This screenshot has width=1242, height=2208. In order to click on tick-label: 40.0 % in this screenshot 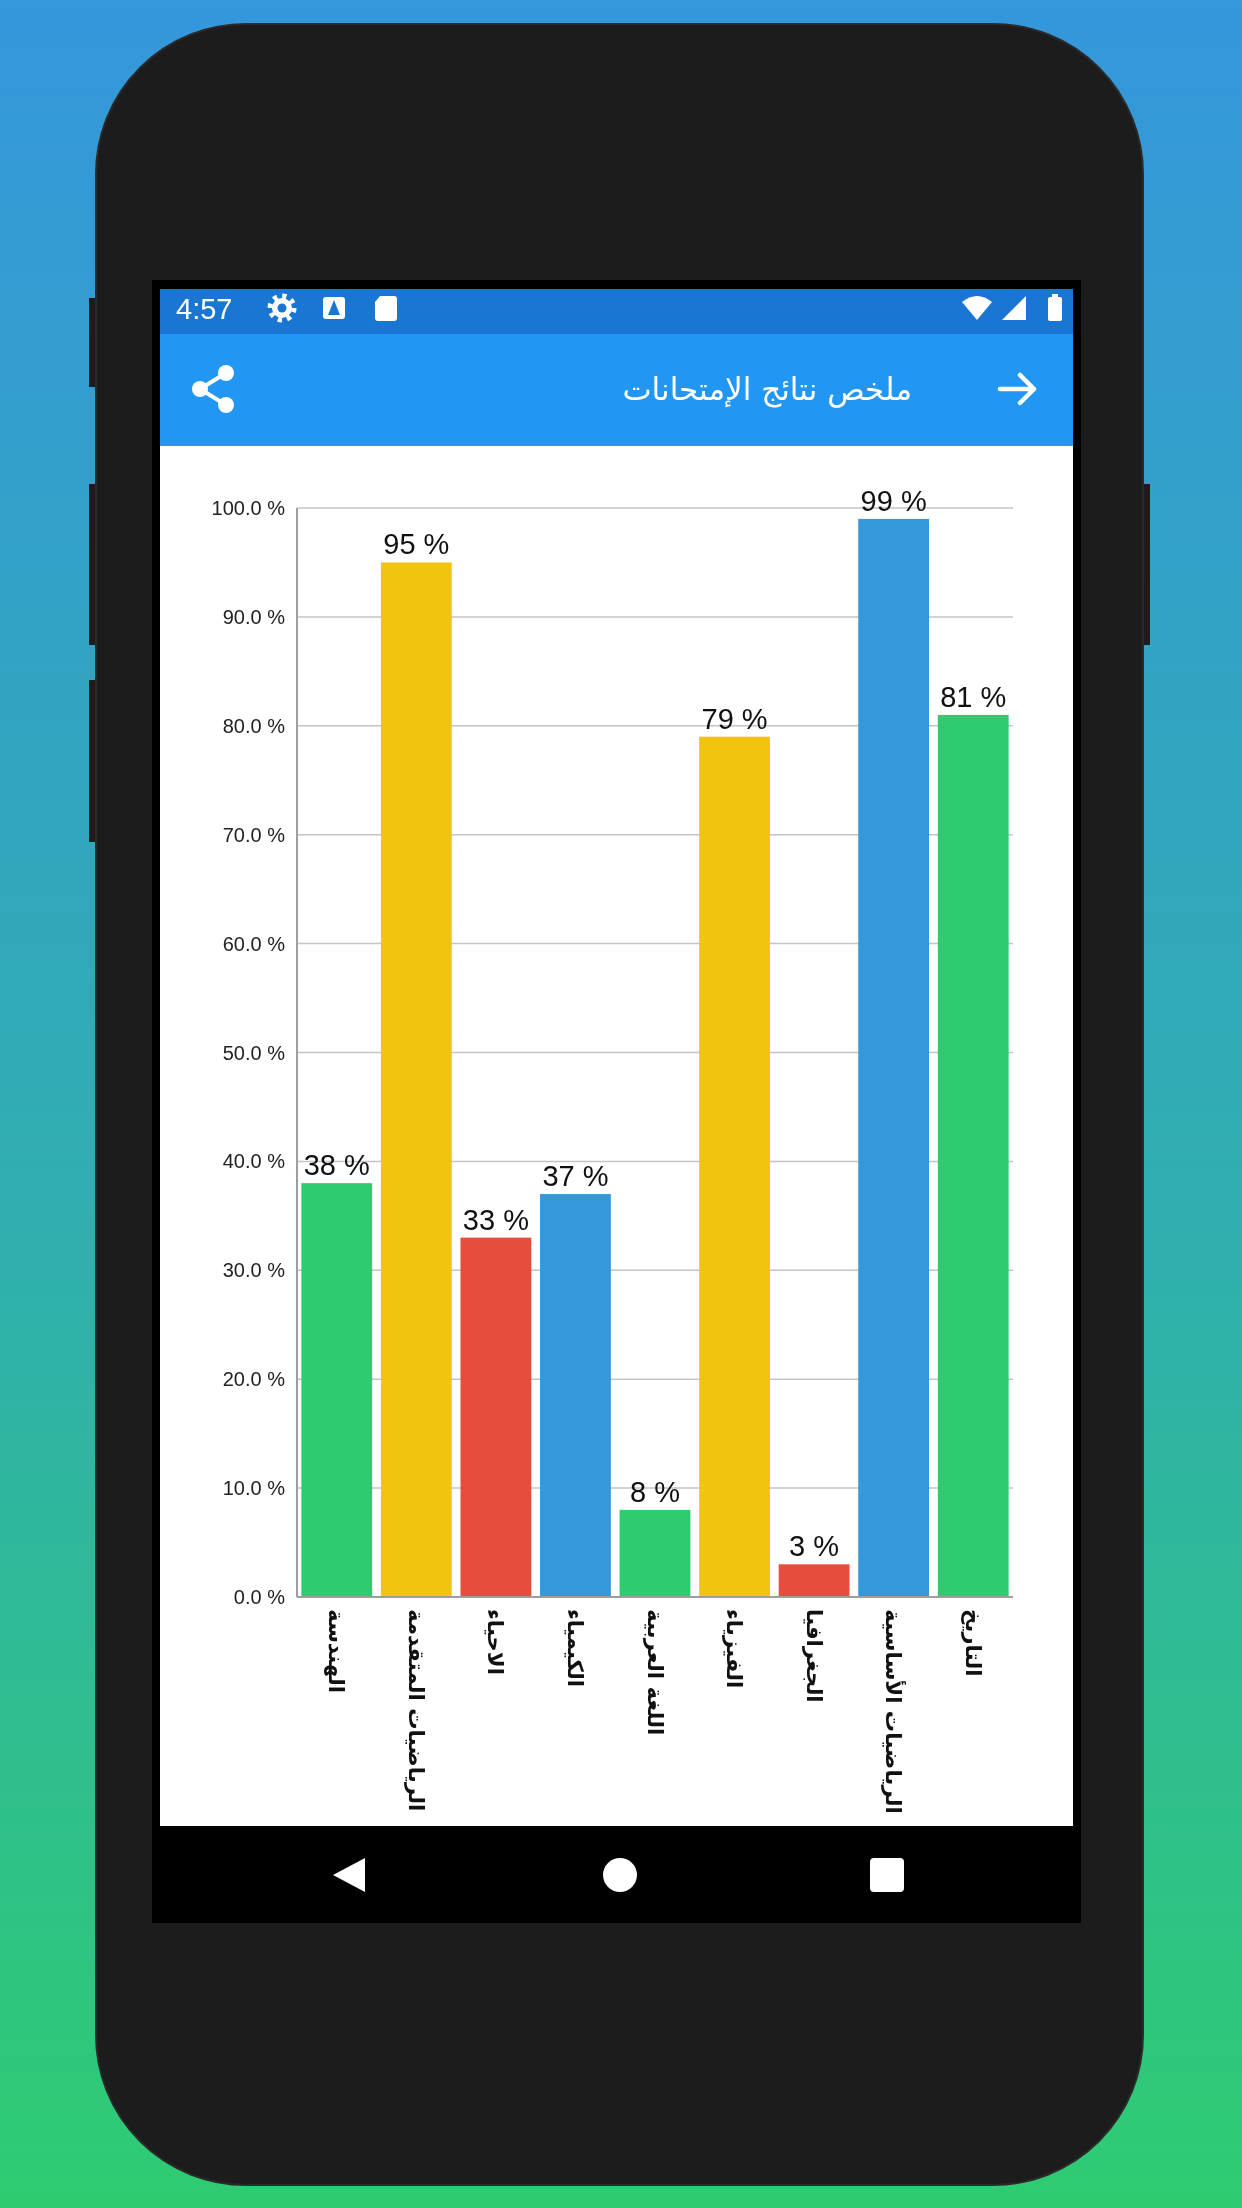, I will do `click(253, 1161)`.